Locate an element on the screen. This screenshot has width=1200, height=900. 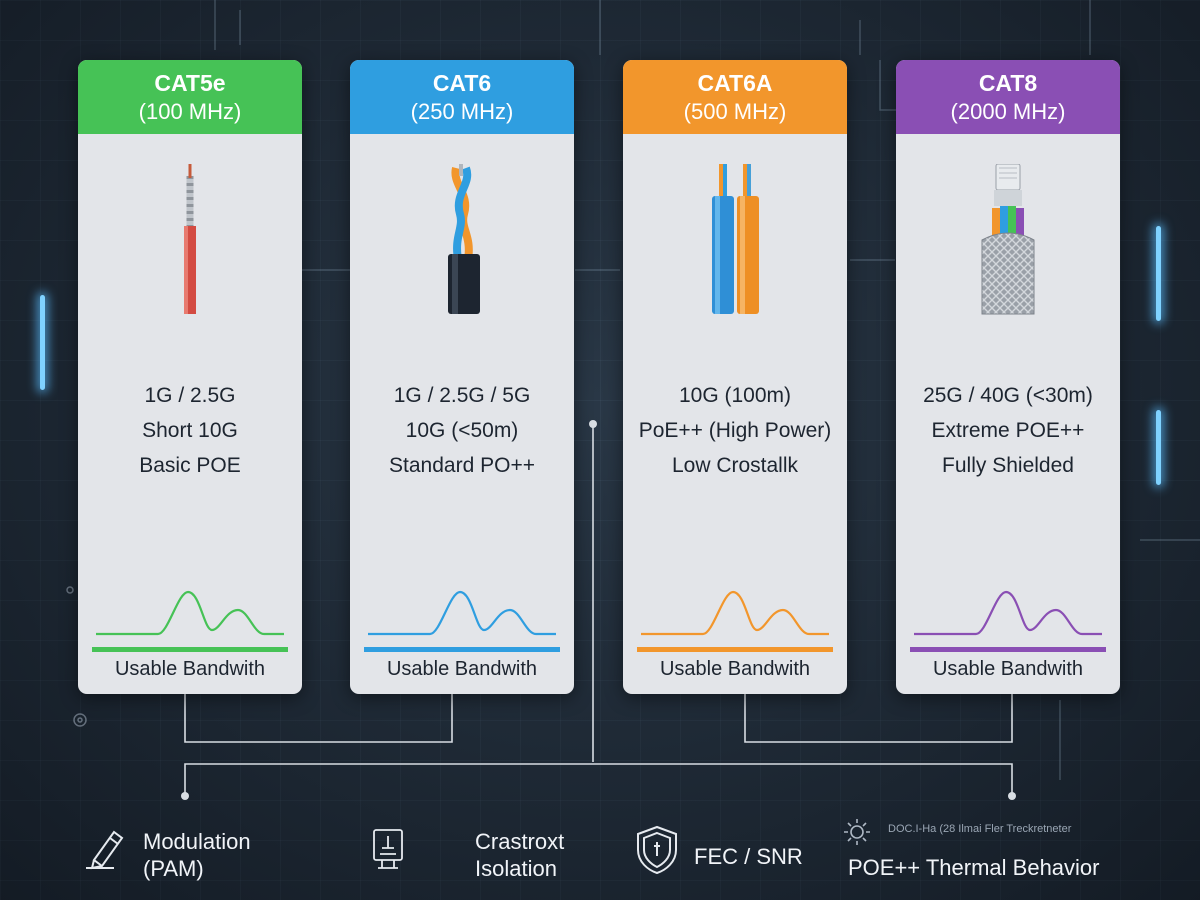
single-red-wire-icon is located at coordinates (190, 239).